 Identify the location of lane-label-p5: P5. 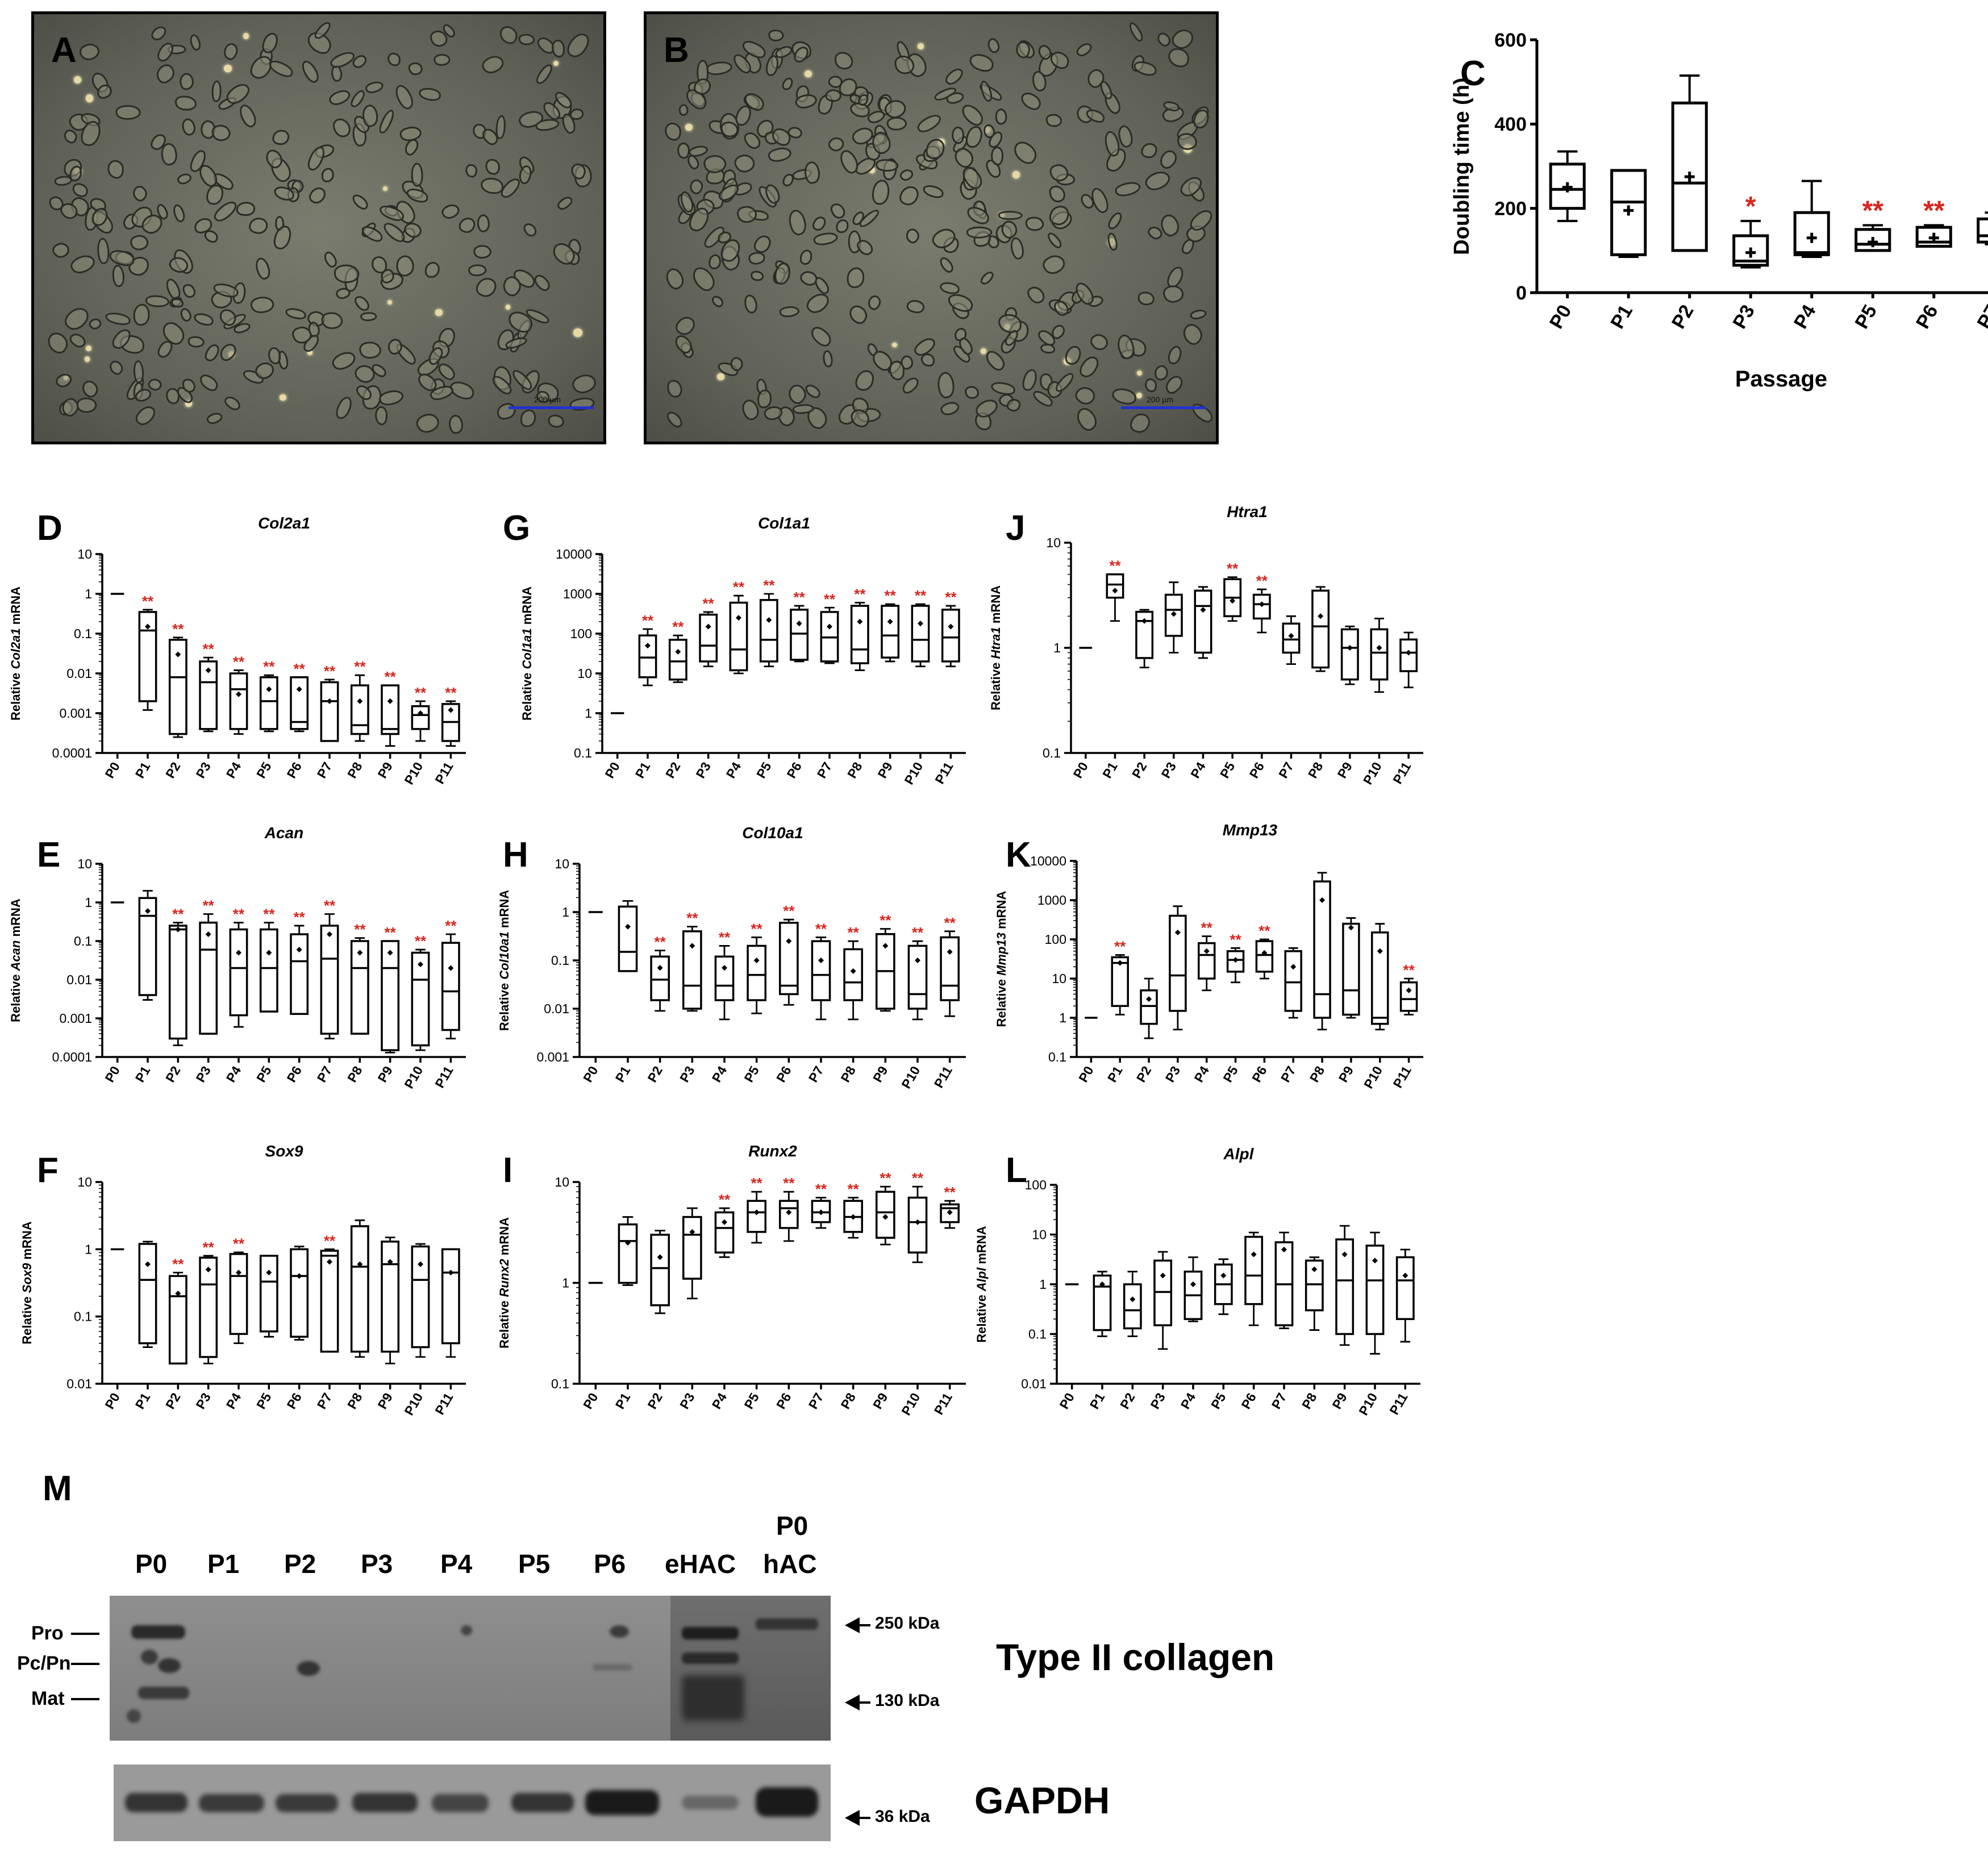
(534, 1564).